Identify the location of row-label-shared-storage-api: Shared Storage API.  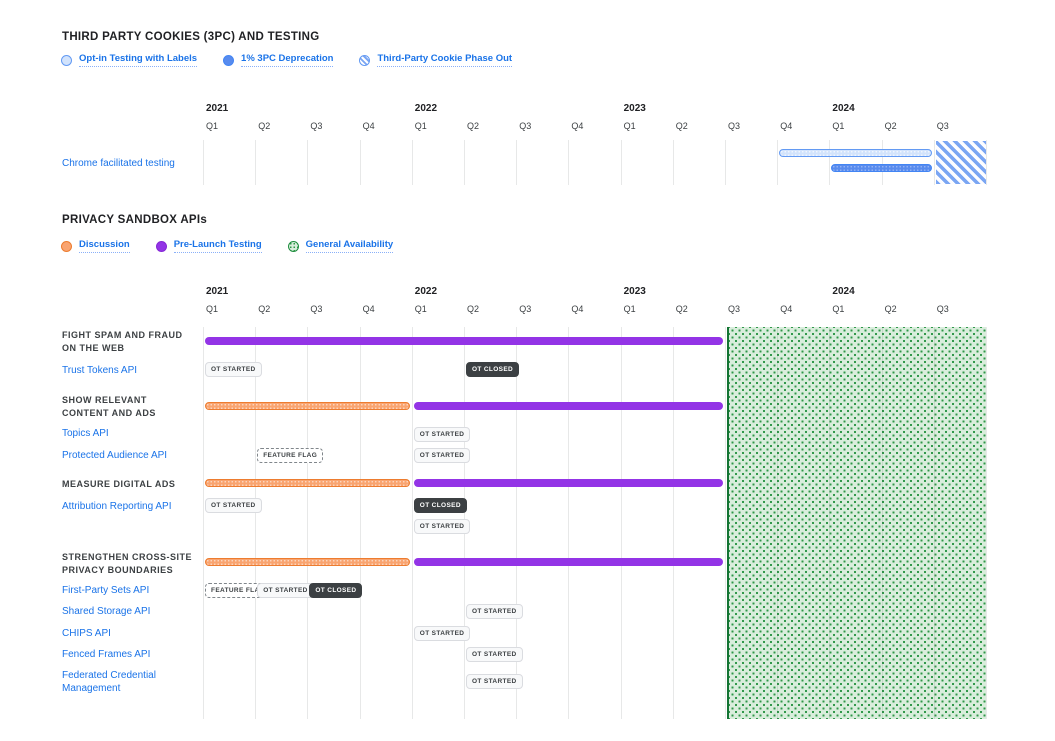
(106, 611).